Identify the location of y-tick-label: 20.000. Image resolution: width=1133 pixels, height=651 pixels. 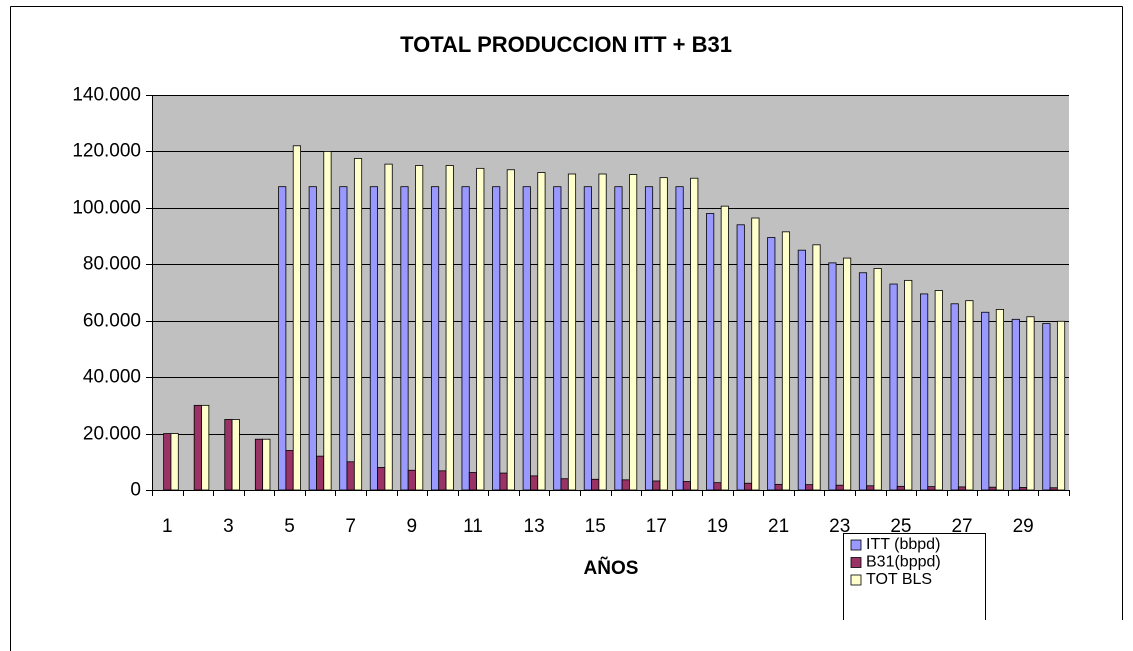
(112, 434).